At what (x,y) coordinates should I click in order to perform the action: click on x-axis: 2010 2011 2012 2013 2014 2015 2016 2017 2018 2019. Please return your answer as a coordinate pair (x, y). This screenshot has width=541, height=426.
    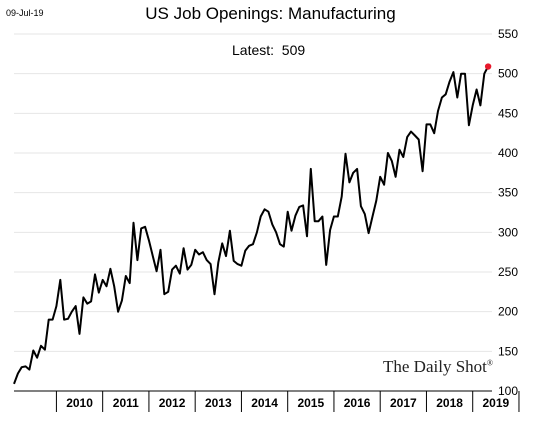
    Looking at the image, I should click on (267, 401).